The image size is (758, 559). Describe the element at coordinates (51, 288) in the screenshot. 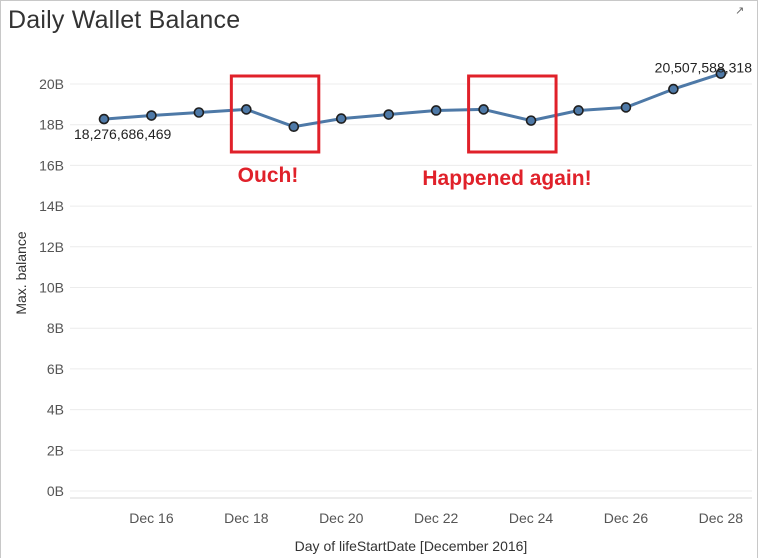

I see `y-tick-label: 10B` at that location.